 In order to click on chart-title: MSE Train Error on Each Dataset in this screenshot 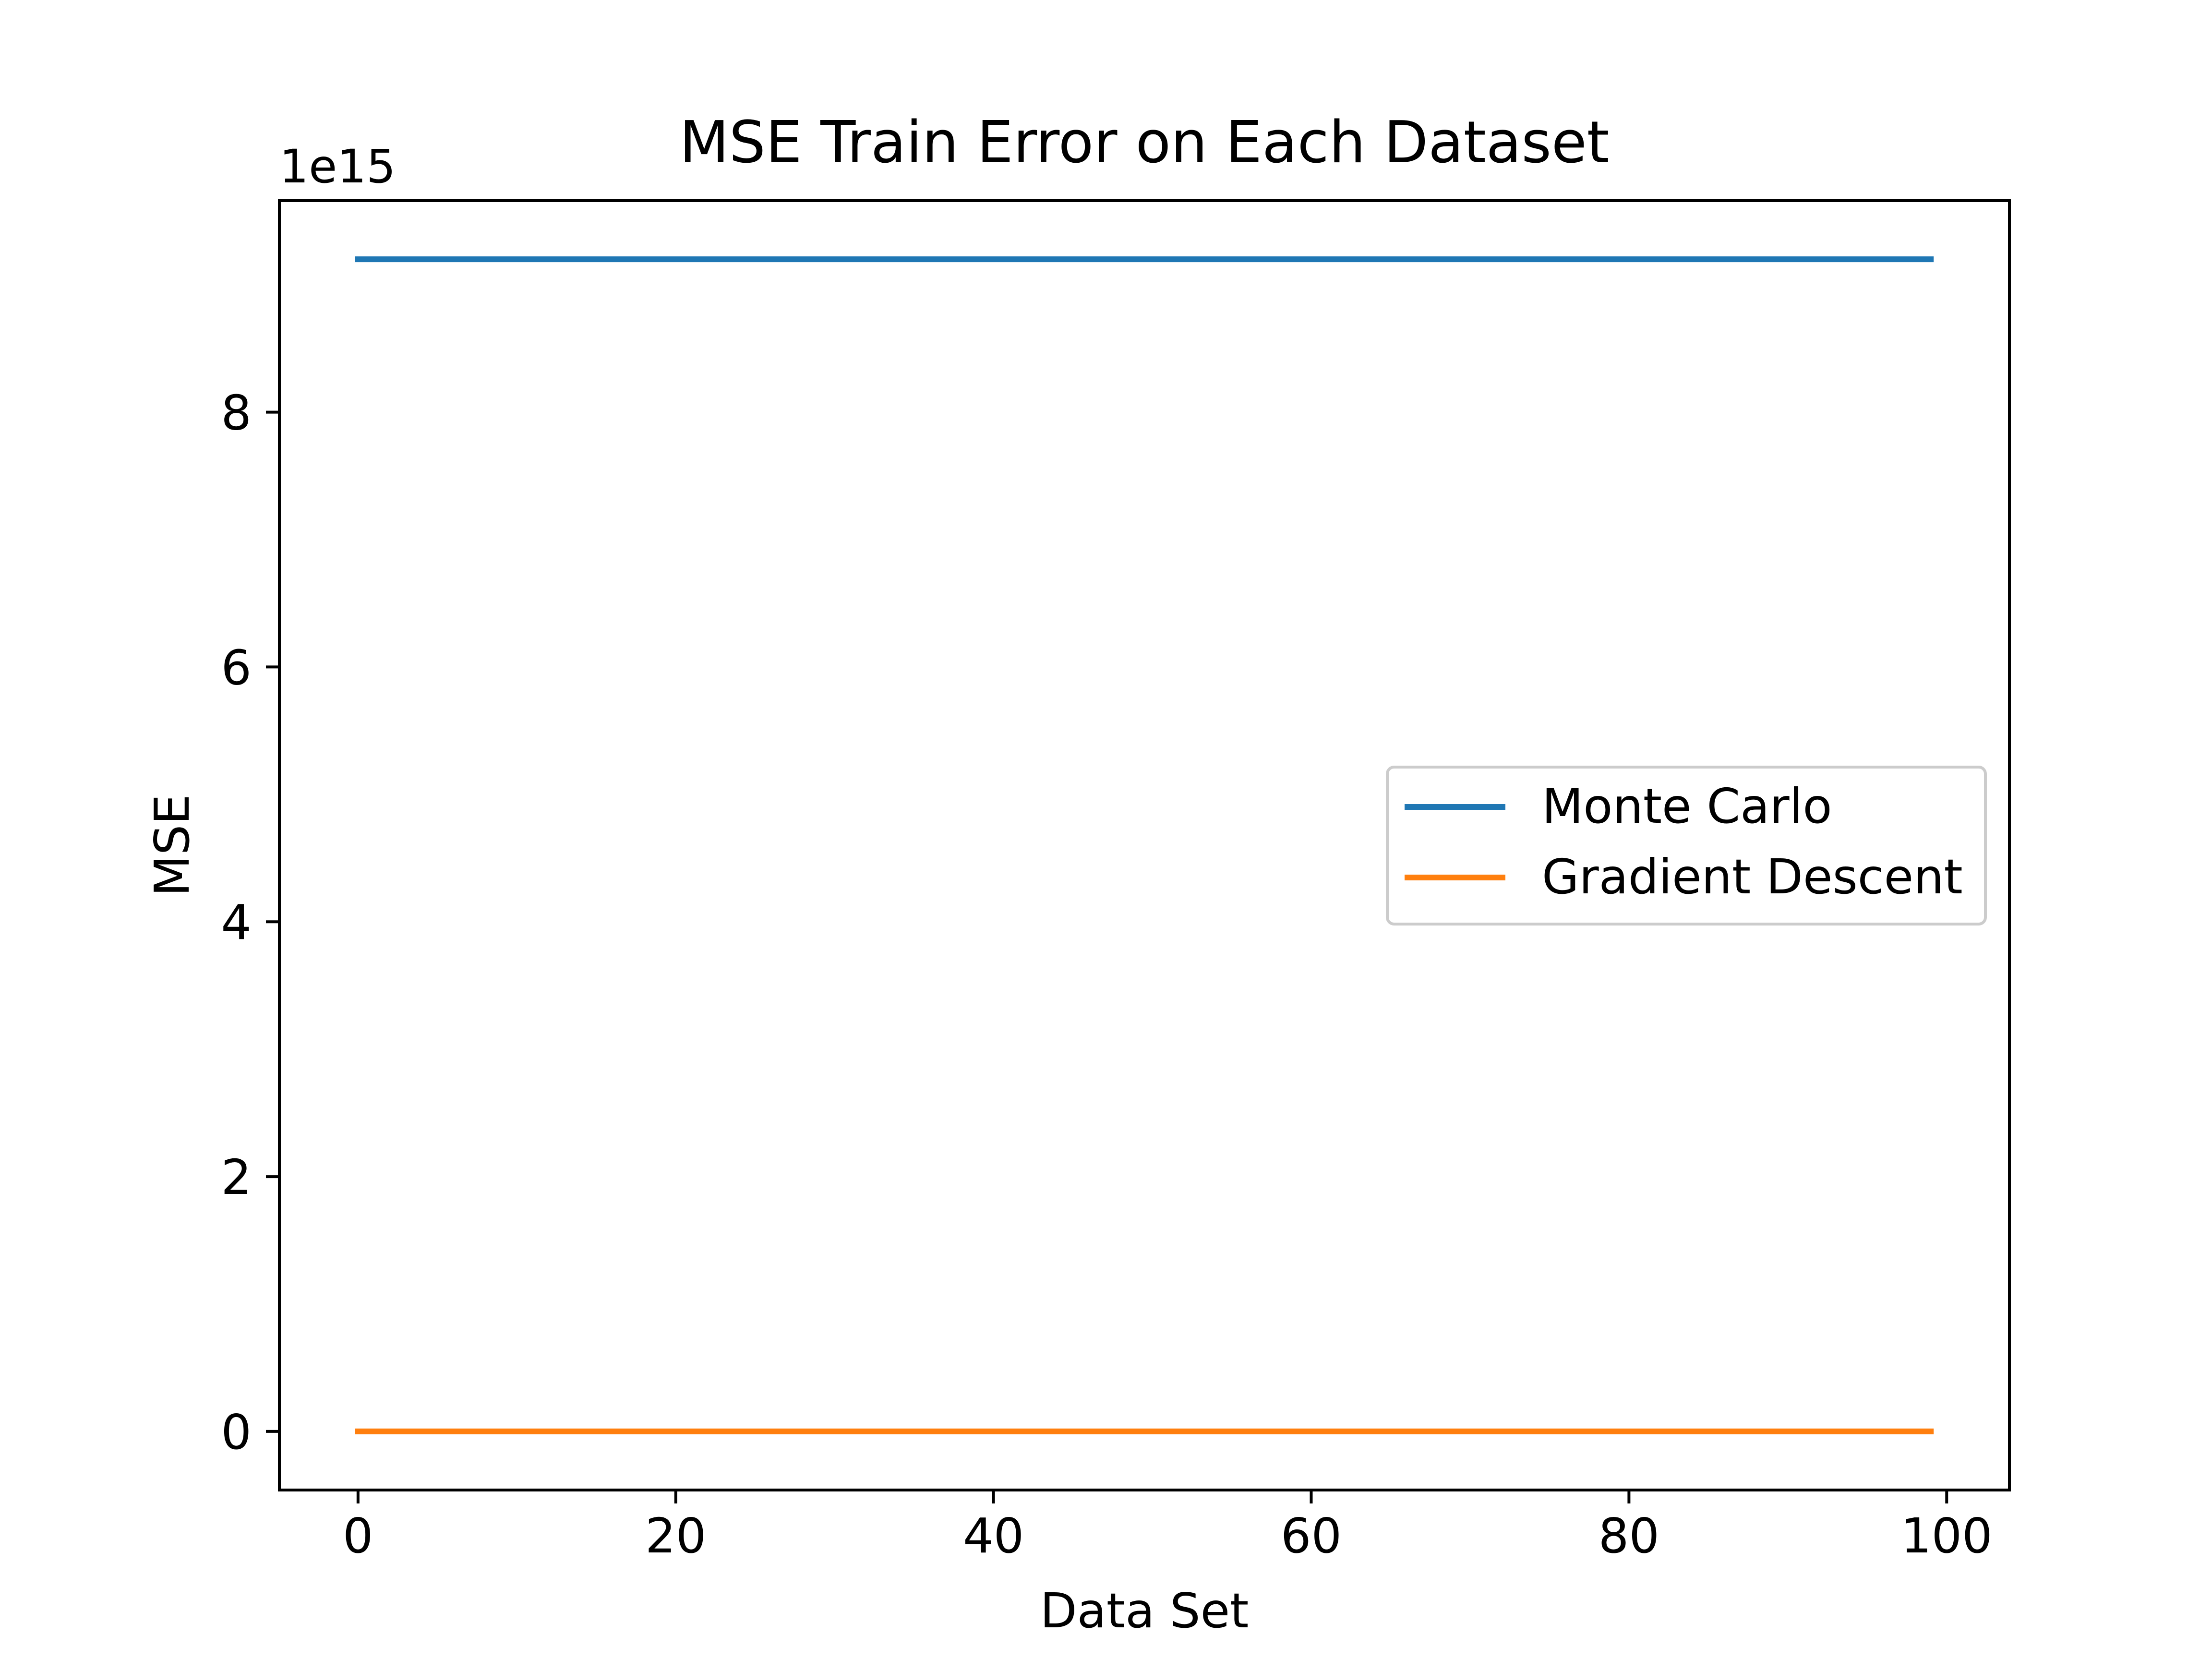, I will do `click(1144, 143)`.